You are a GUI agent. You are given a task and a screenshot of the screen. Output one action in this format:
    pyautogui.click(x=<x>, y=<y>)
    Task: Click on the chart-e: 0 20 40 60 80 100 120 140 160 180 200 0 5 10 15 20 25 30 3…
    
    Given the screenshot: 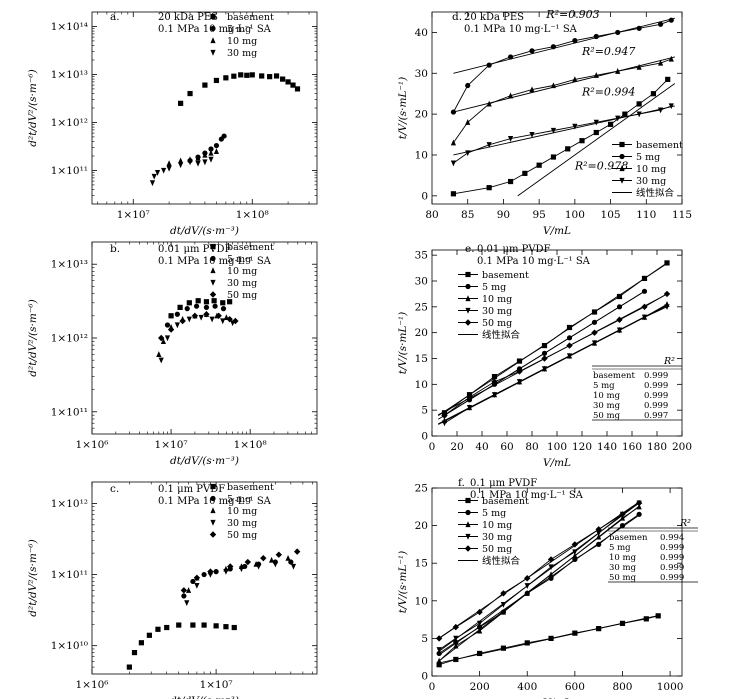 What is the action you would take?
    pyautogui.click(x=544, y=356)
    